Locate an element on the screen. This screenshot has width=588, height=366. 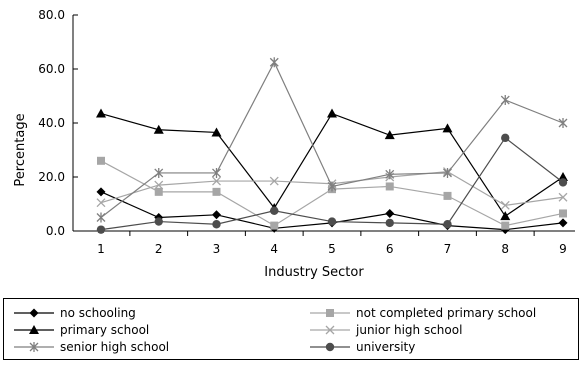
x-tick-label: 5 is located at coordinates (332, 249).